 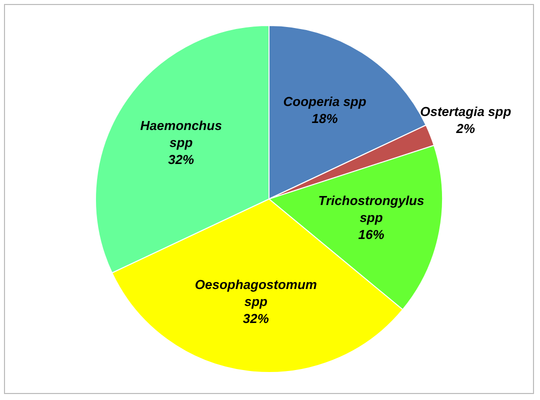 I want to click on slice-label: Ostertagia spp, so click(x=466, y=112).